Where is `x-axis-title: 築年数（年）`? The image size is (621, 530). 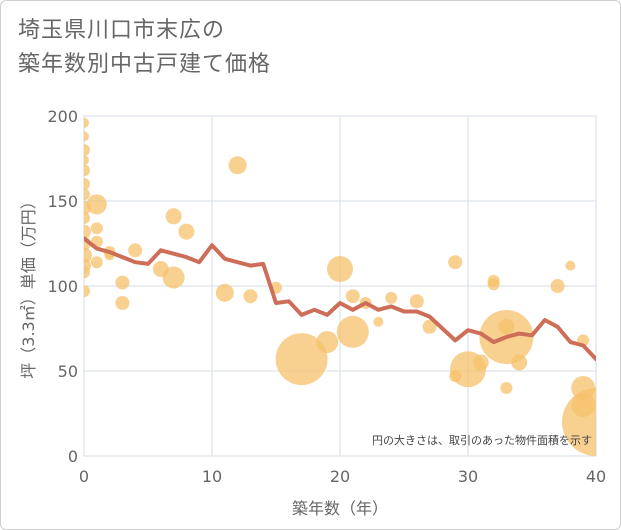 x-axis-title: 築年数（年） is located at coordinates (340, 508).